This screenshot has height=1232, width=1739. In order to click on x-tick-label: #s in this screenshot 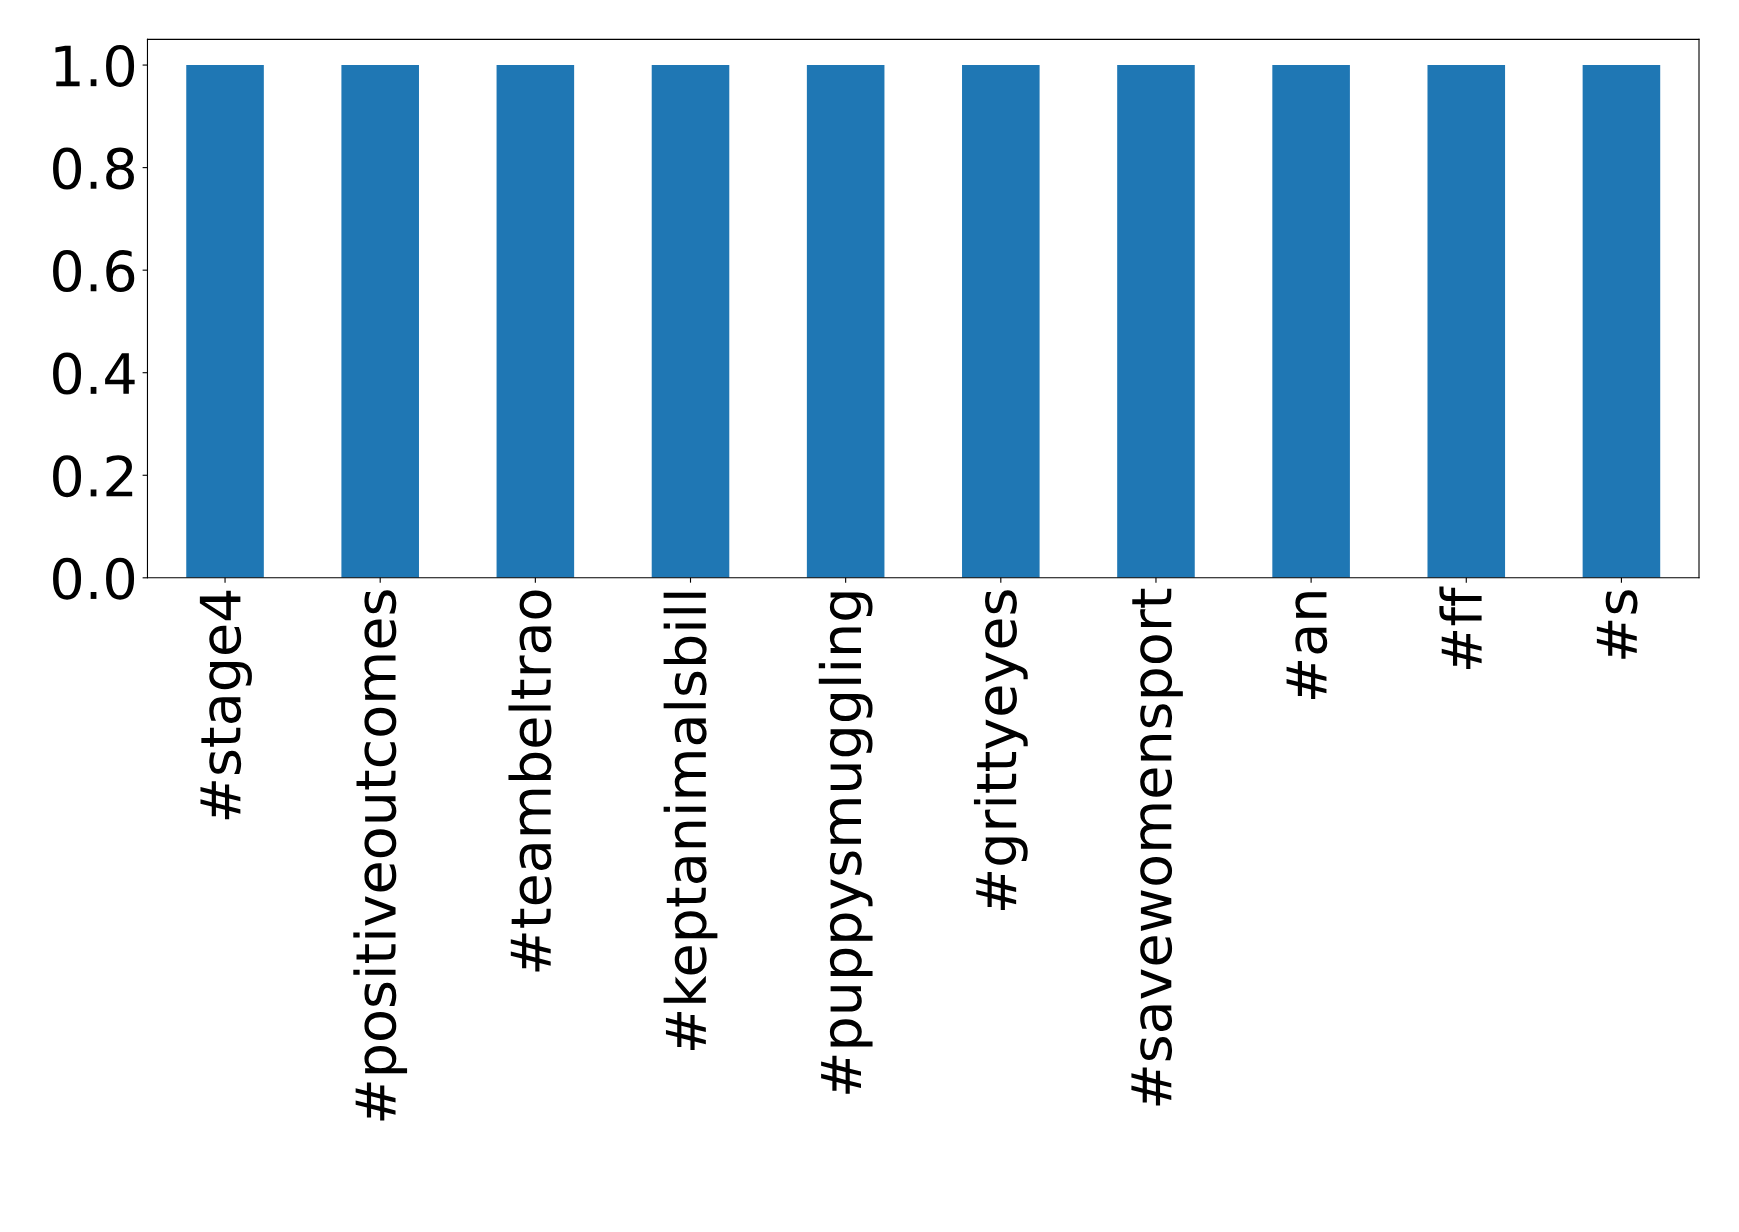, I will do `click(1617, 624)`.